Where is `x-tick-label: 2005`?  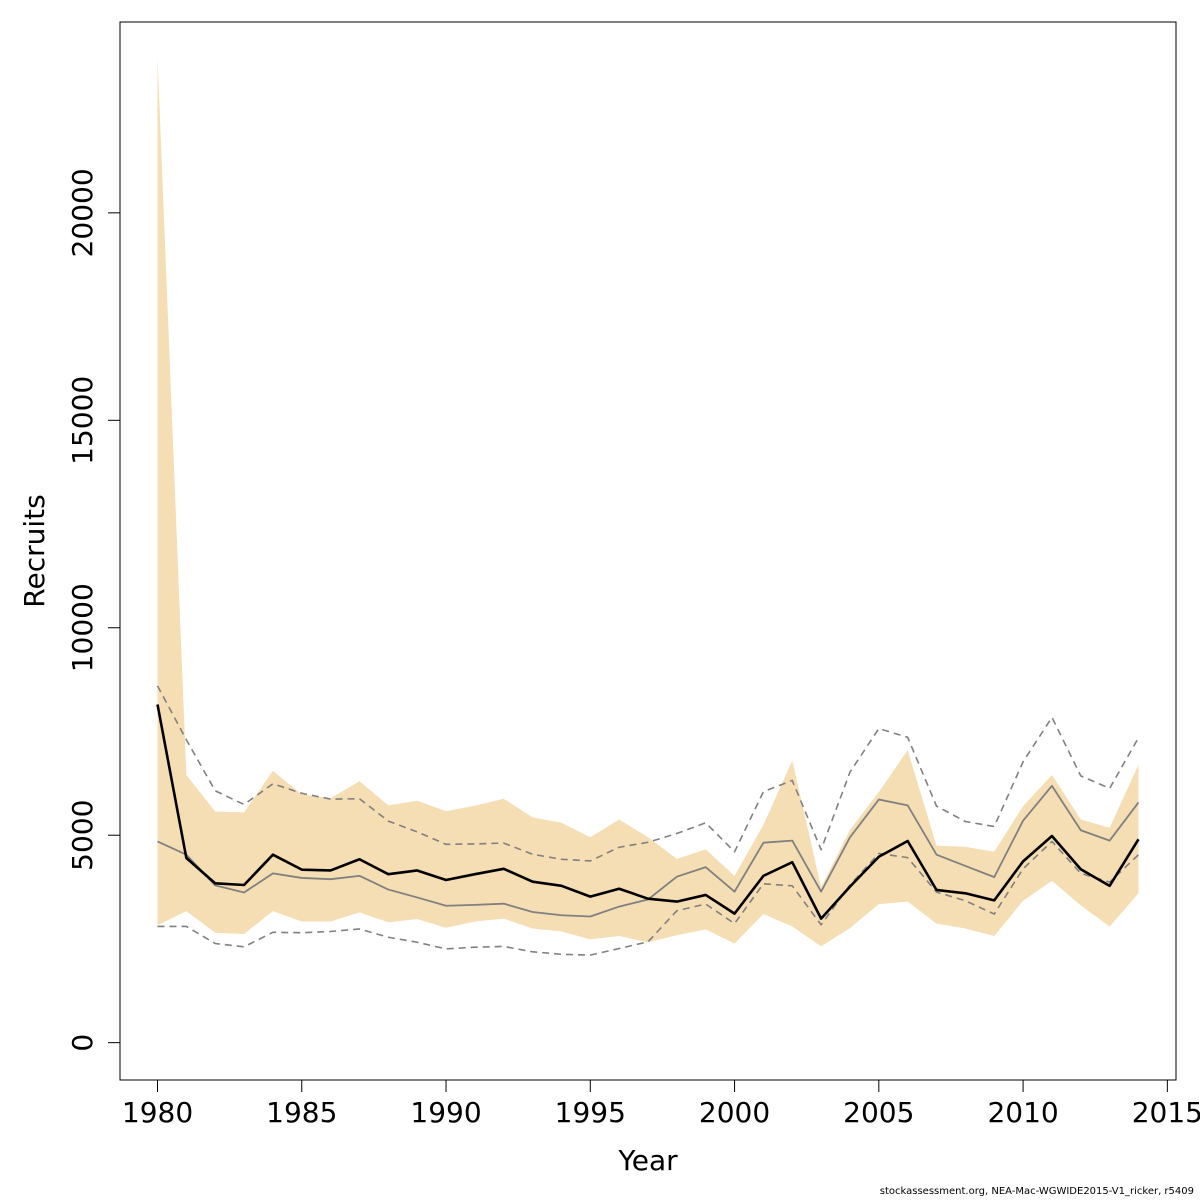 x-tick-label: 2005 is located at coordinates (878, 1112).